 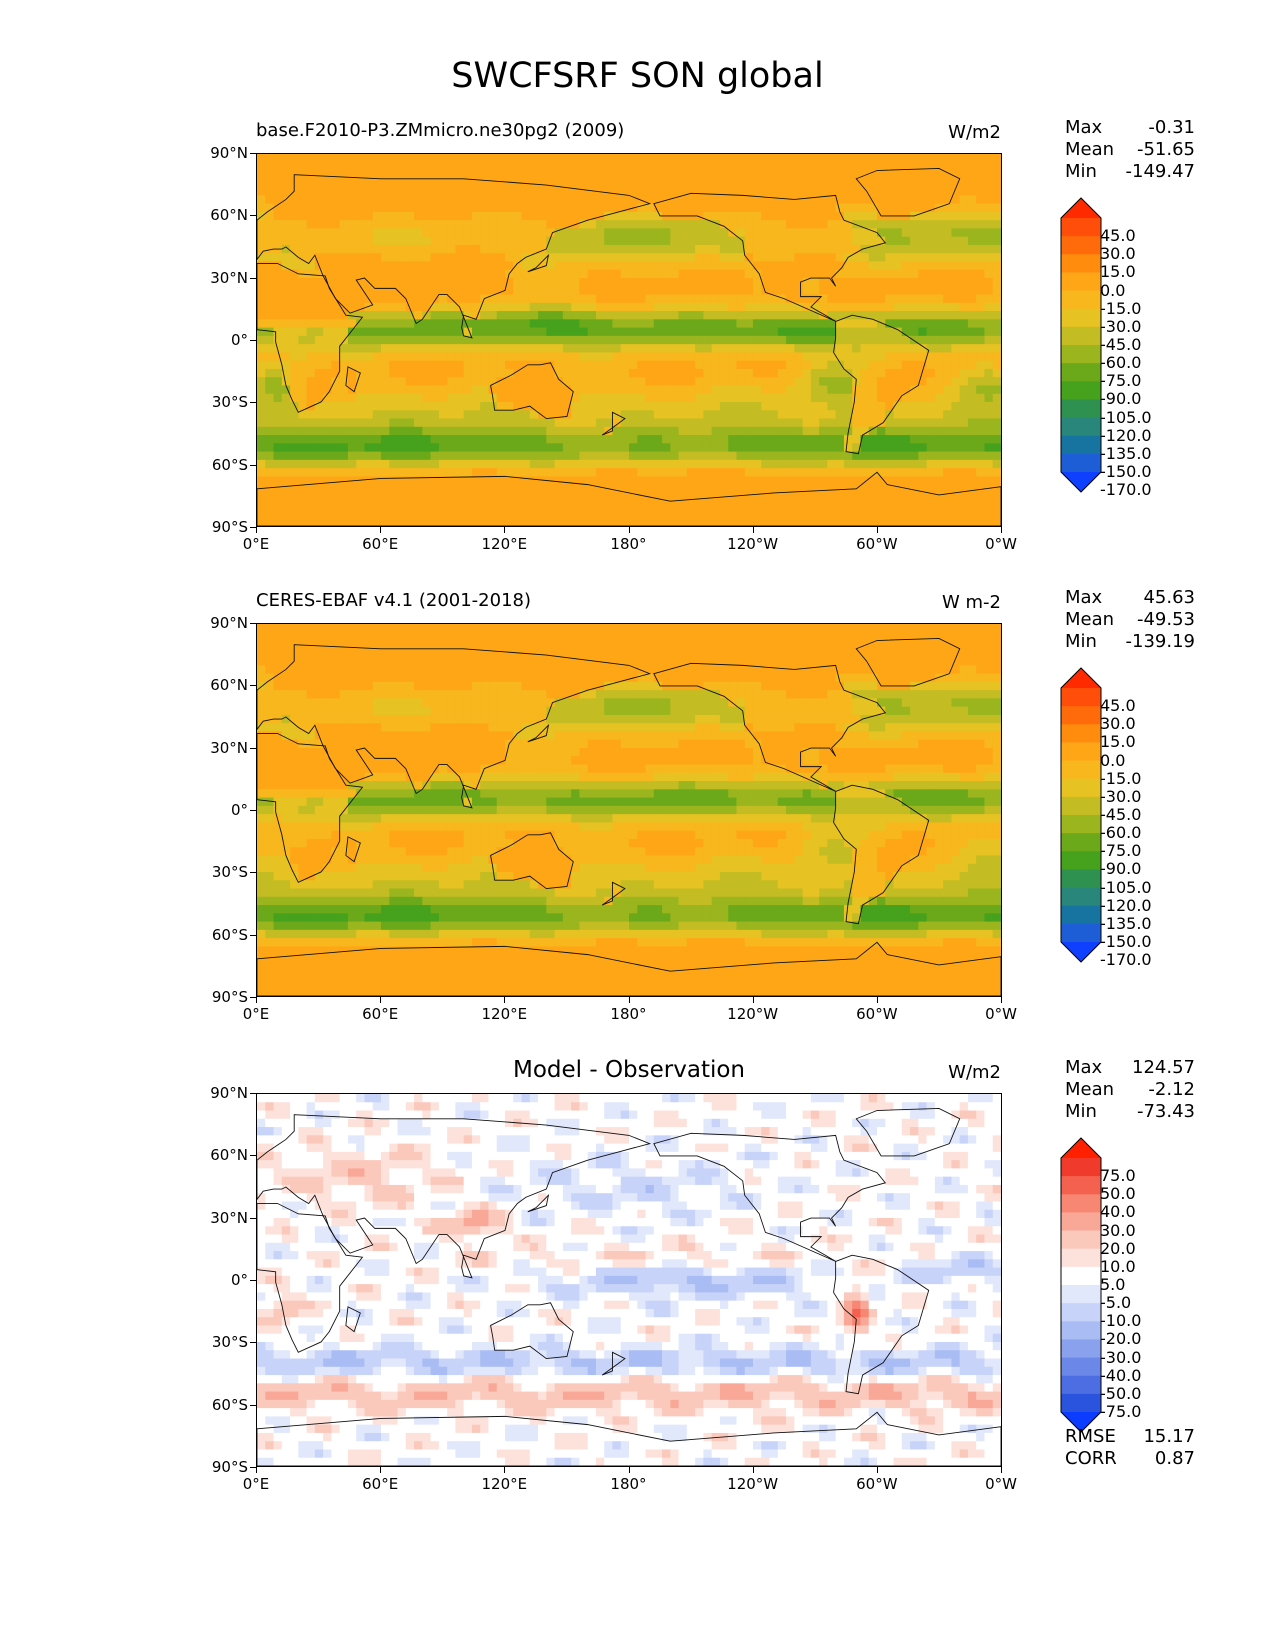 What do you see at coordinates (253, 153) in the screenshot?
I see `y-tick` at bounding box center [253, 153].